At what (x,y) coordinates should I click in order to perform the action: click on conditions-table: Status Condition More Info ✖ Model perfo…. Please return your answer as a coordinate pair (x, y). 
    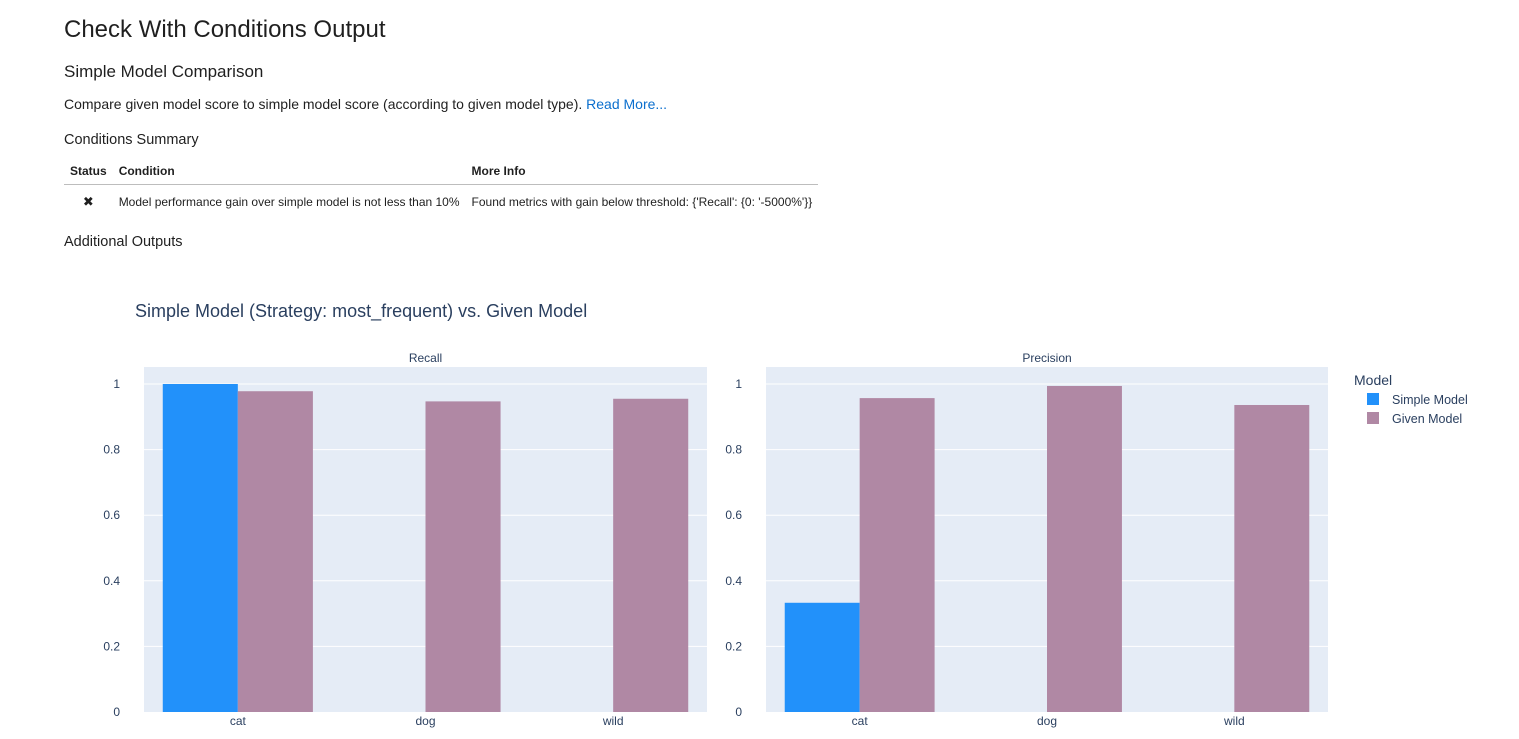
    Looking at the image, I should click on (441, 188).